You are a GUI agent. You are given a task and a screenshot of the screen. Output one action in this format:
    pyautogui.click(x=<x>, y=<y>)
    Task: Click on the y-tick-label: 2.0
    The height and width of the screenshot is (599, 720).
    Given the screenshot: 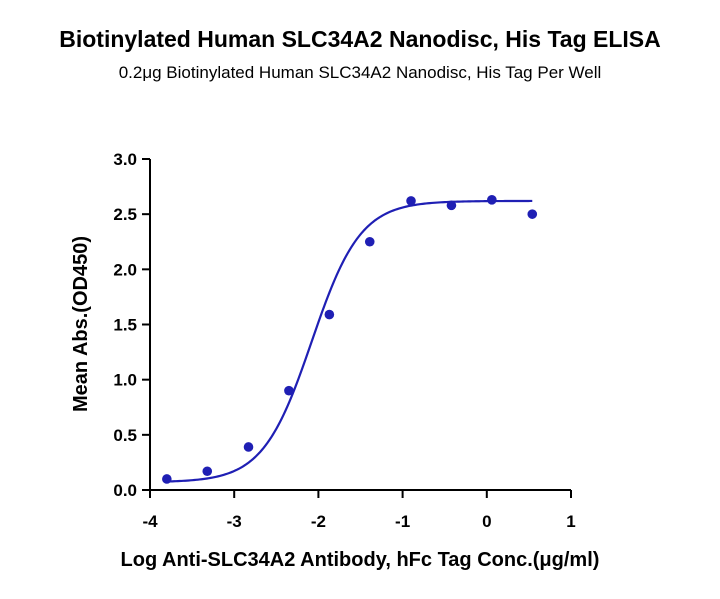 What is the action you would take?
    pyautogui.click(x=125, y=269)
    